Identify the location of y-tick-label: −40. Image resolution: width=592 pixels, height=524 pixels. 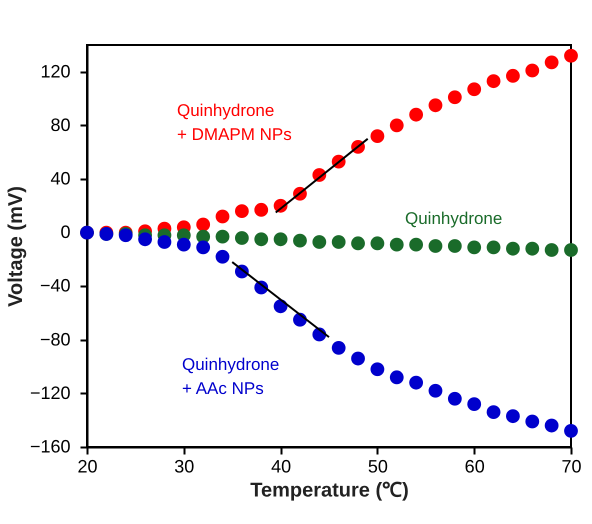
(55, 286).